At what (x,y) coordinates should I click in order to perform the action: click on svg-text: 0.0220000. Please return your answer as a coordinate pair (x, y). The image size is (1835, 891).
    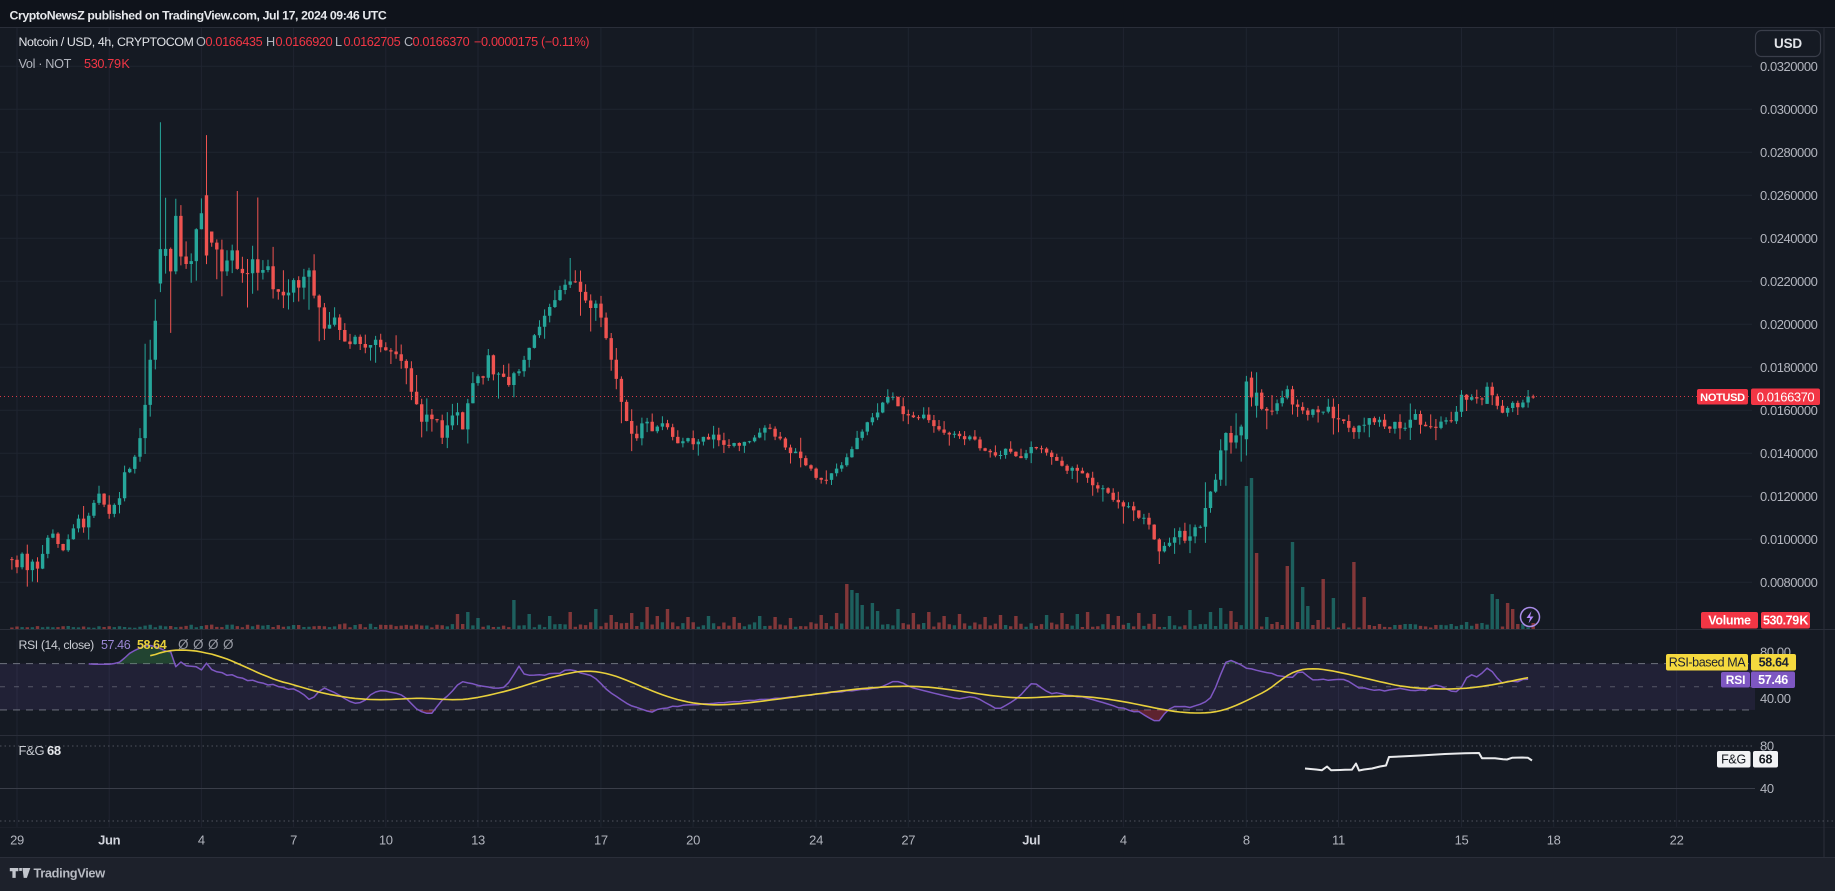
    Looking at the image, I should click on (1789, 281).